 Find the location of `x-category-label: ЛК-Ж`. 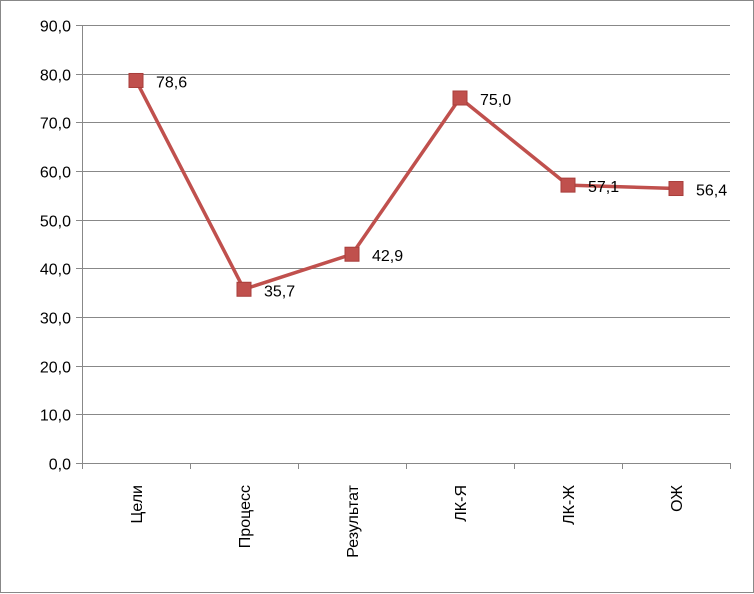

x-category-label: ЛК-Ж is located at coordinates (569, 505).